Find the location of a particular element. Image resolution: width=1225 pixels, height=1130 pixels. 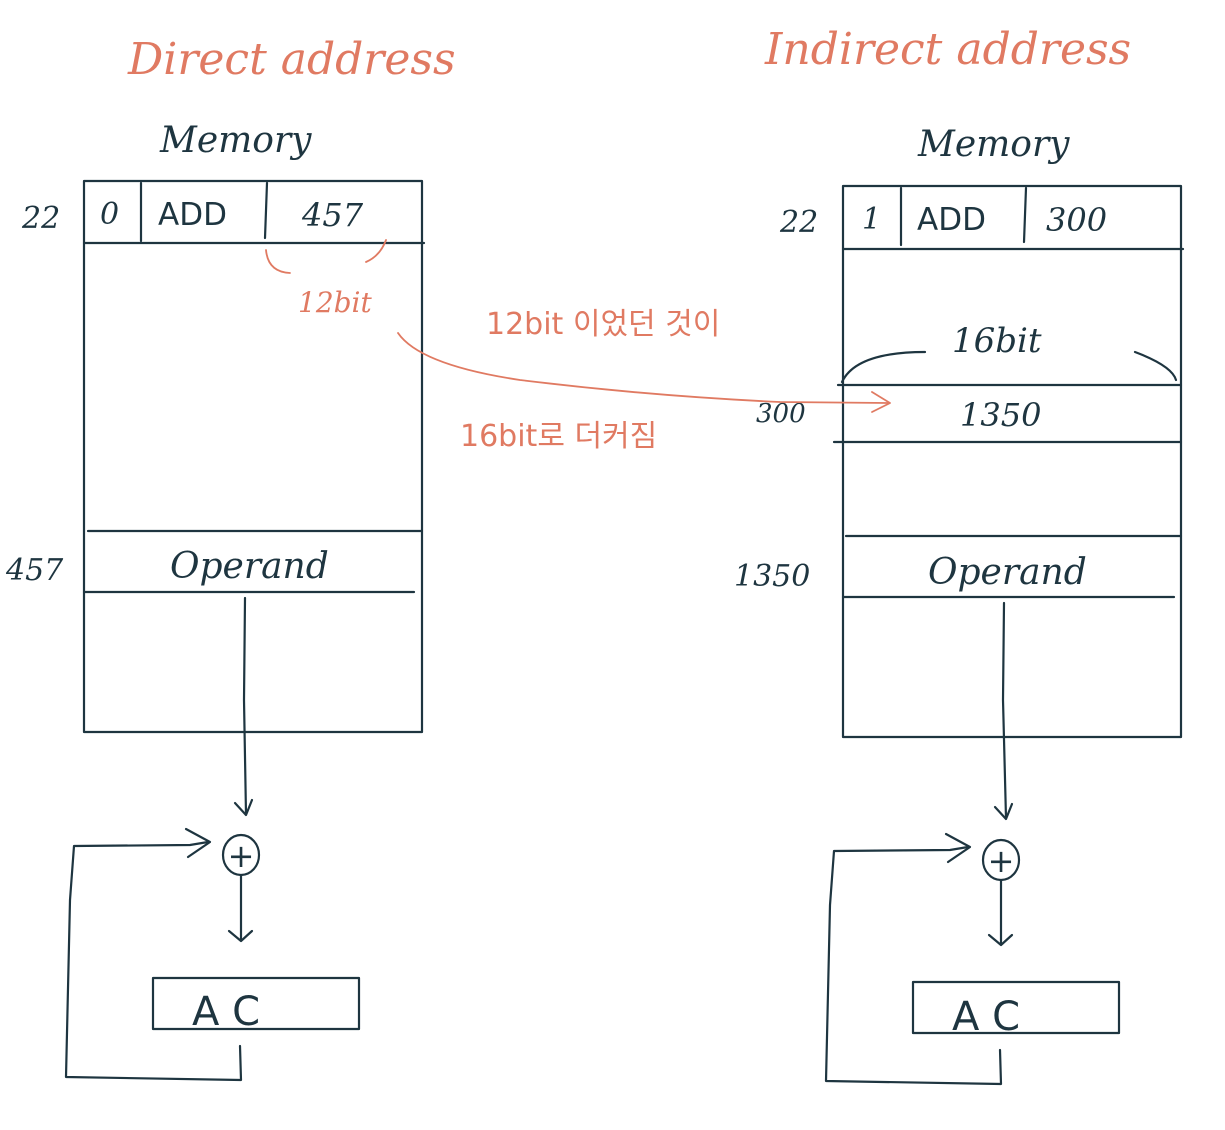

direct-feedback-loop is located at coordinates (153, 961).